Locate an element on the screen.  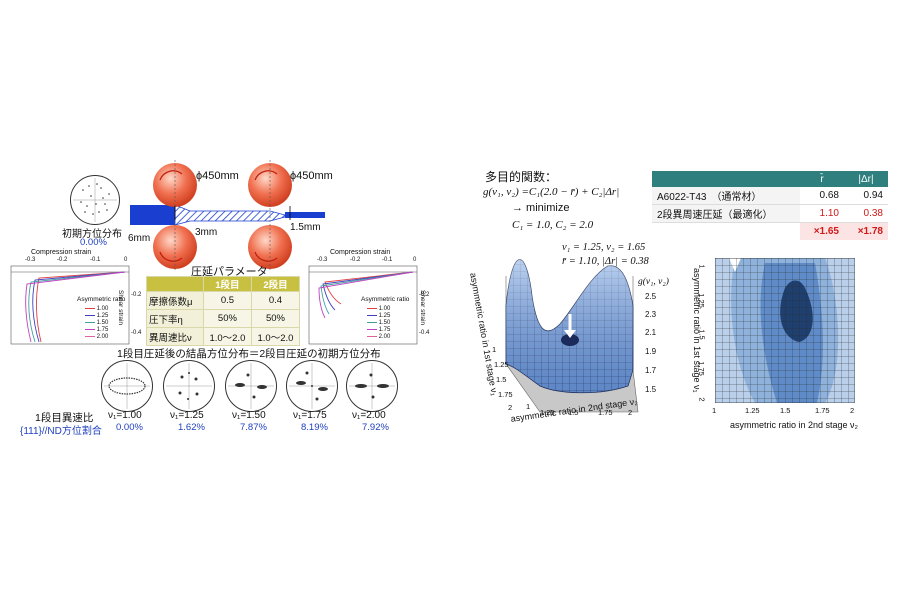
rolling-schematic is located at coordinates (227, 215).